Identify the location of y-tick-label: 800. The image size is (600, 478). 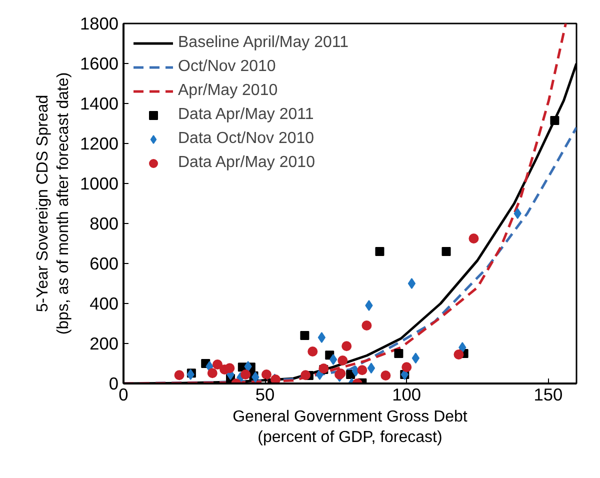
(104, 224).